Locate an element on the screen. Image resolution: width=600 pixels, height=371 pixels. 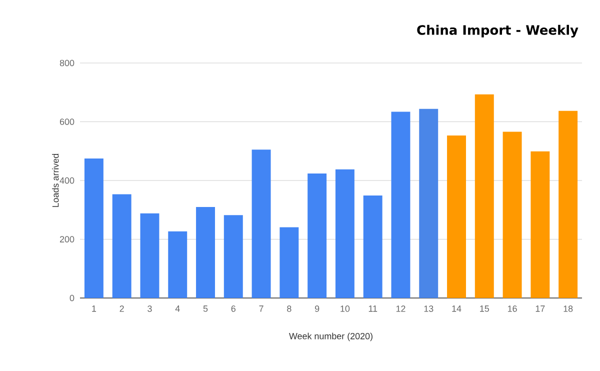
y-tick-label: 400 is located at coordinates (67, 180).